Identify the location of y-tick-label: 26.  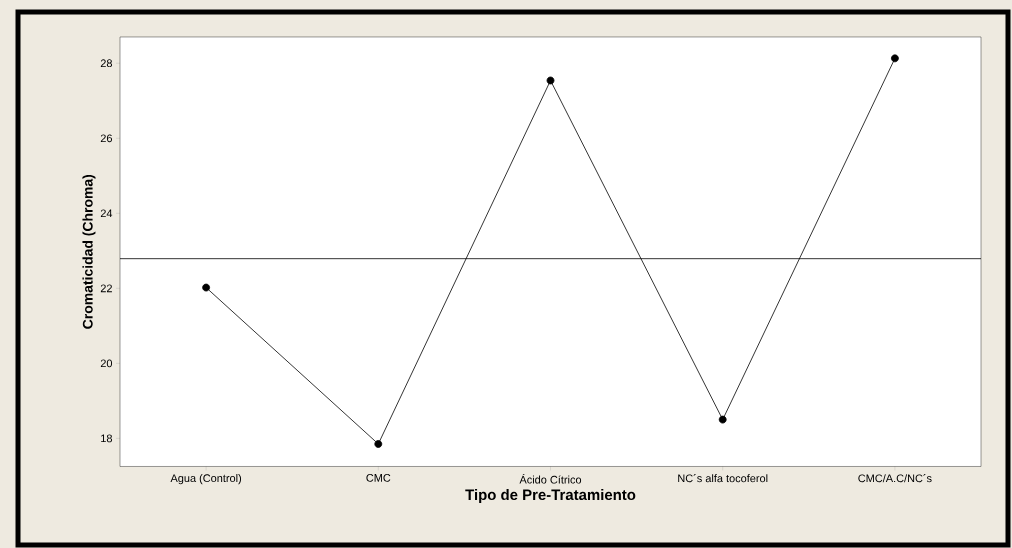
(106, 138).